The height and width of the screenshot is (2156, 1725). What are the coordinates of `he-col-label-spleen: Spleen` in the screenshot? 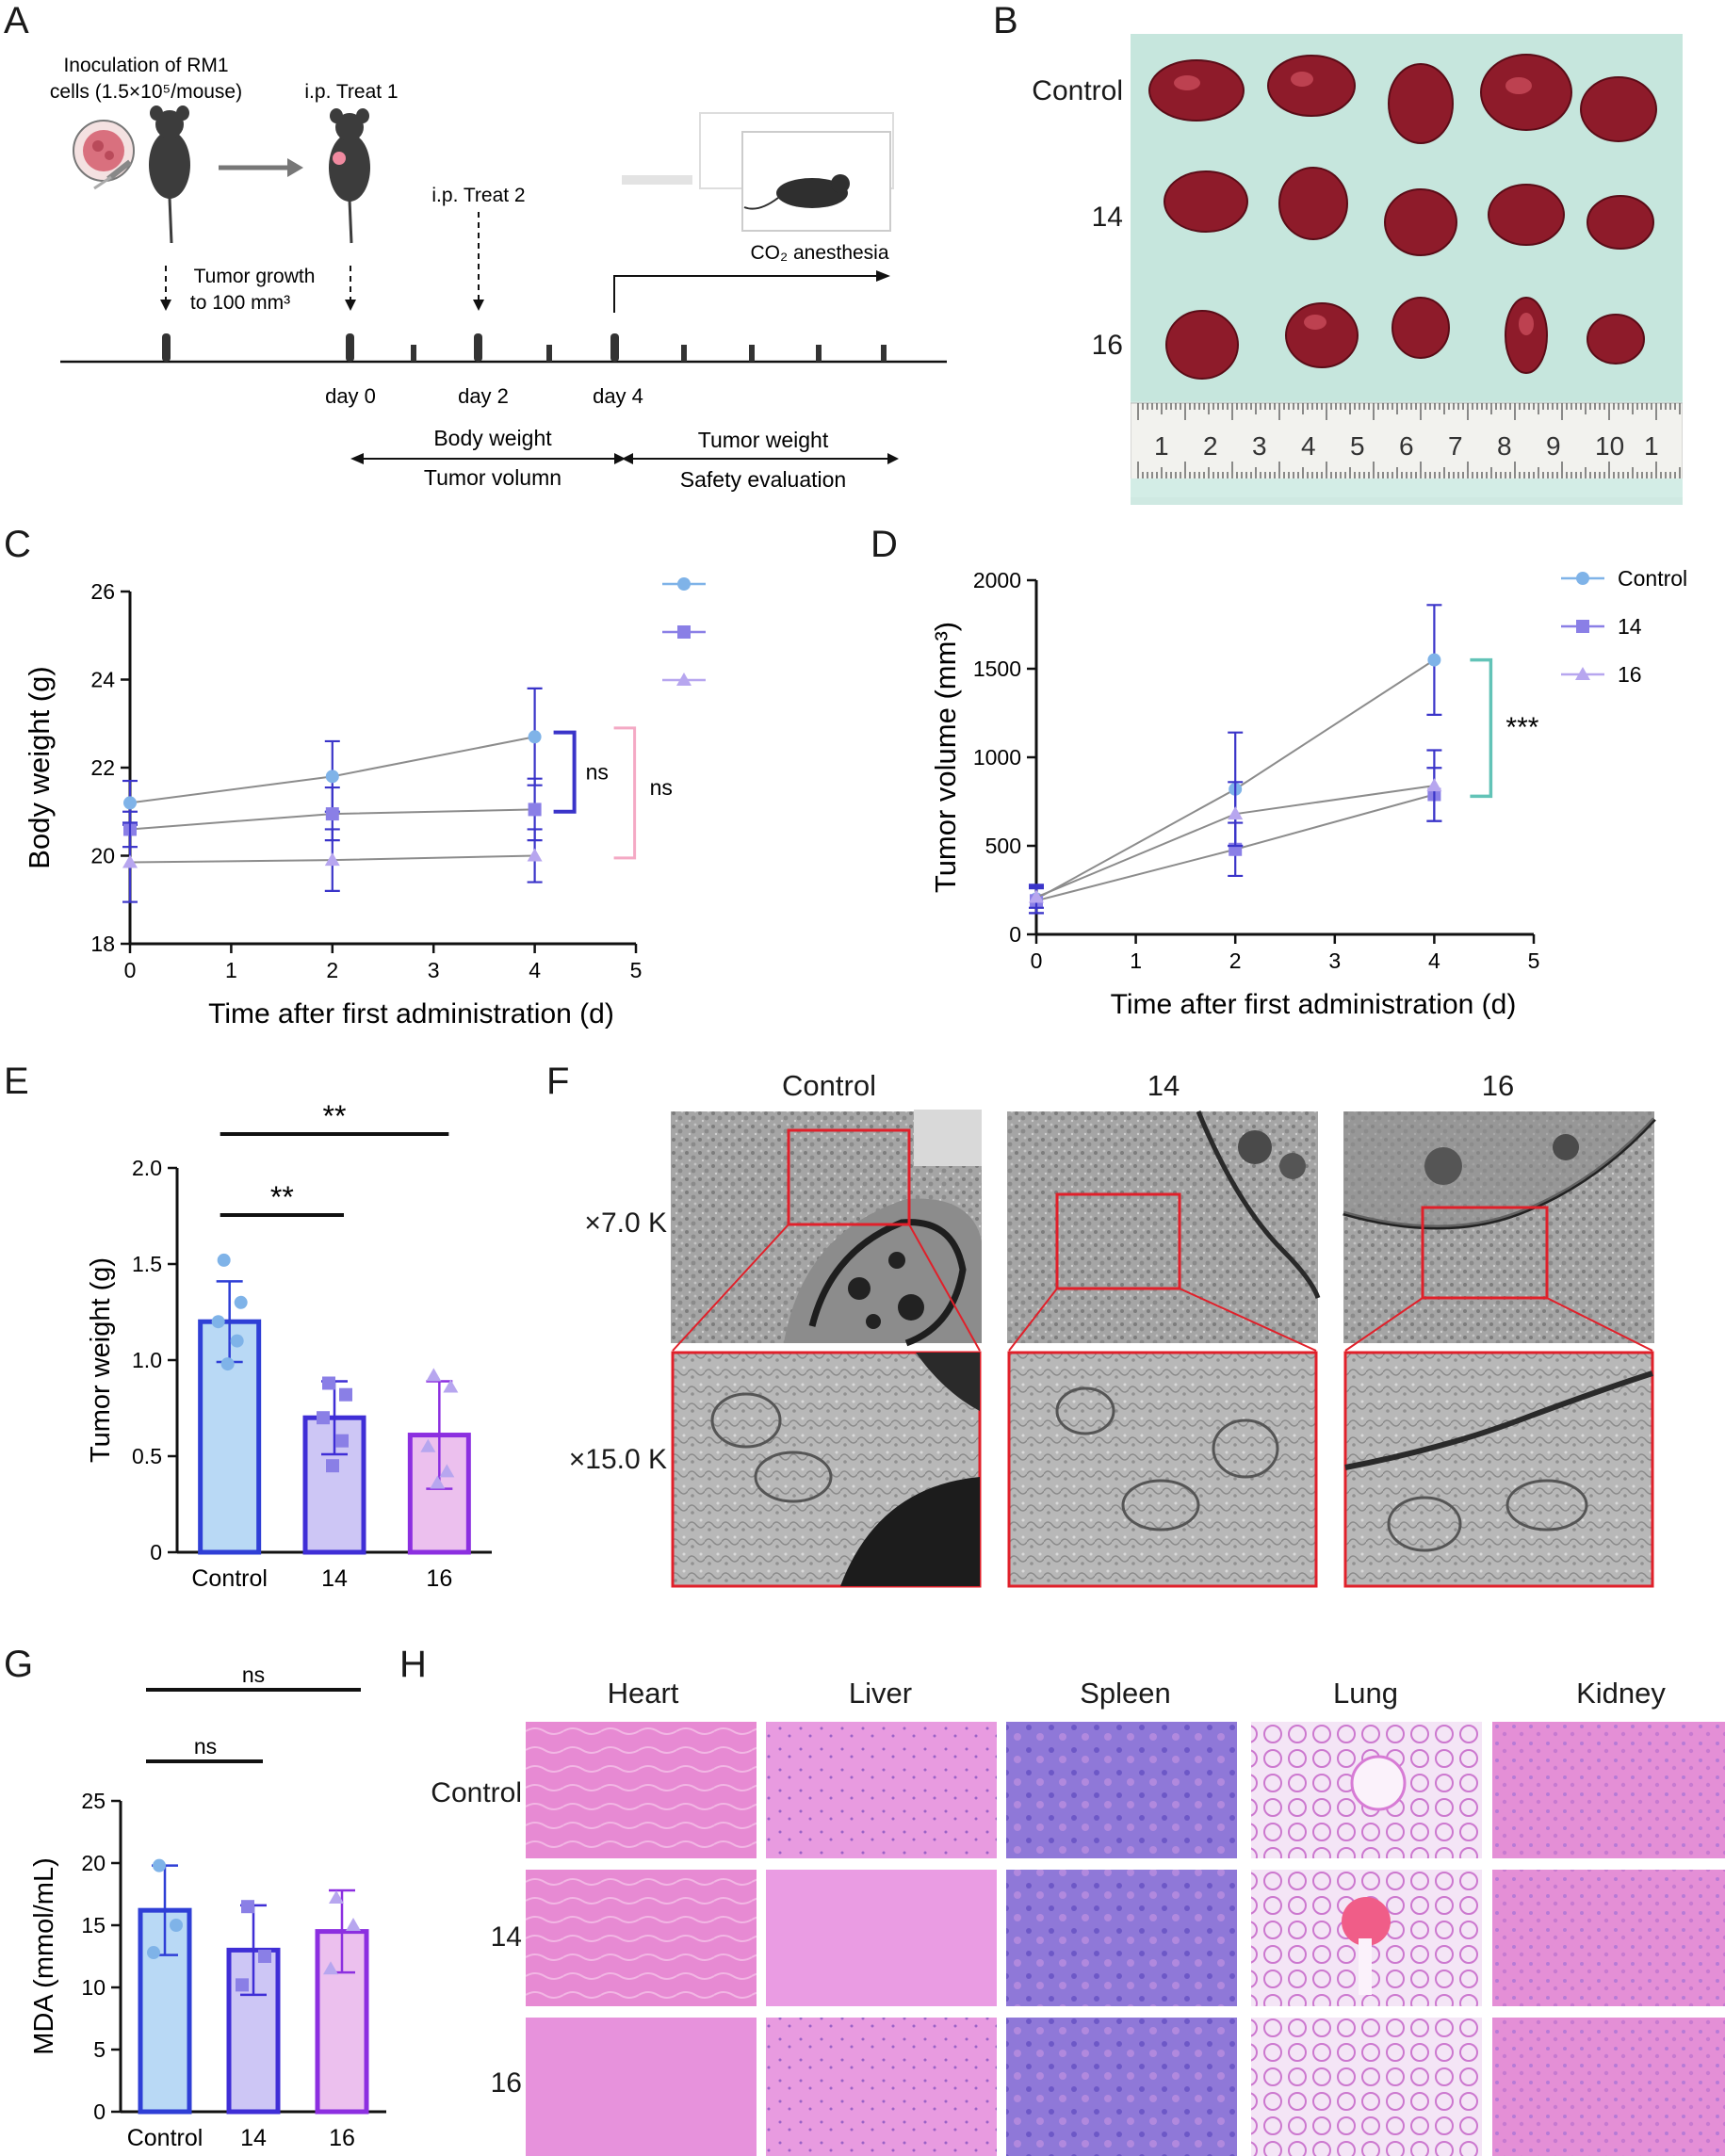 It's located at (1125, 1693).